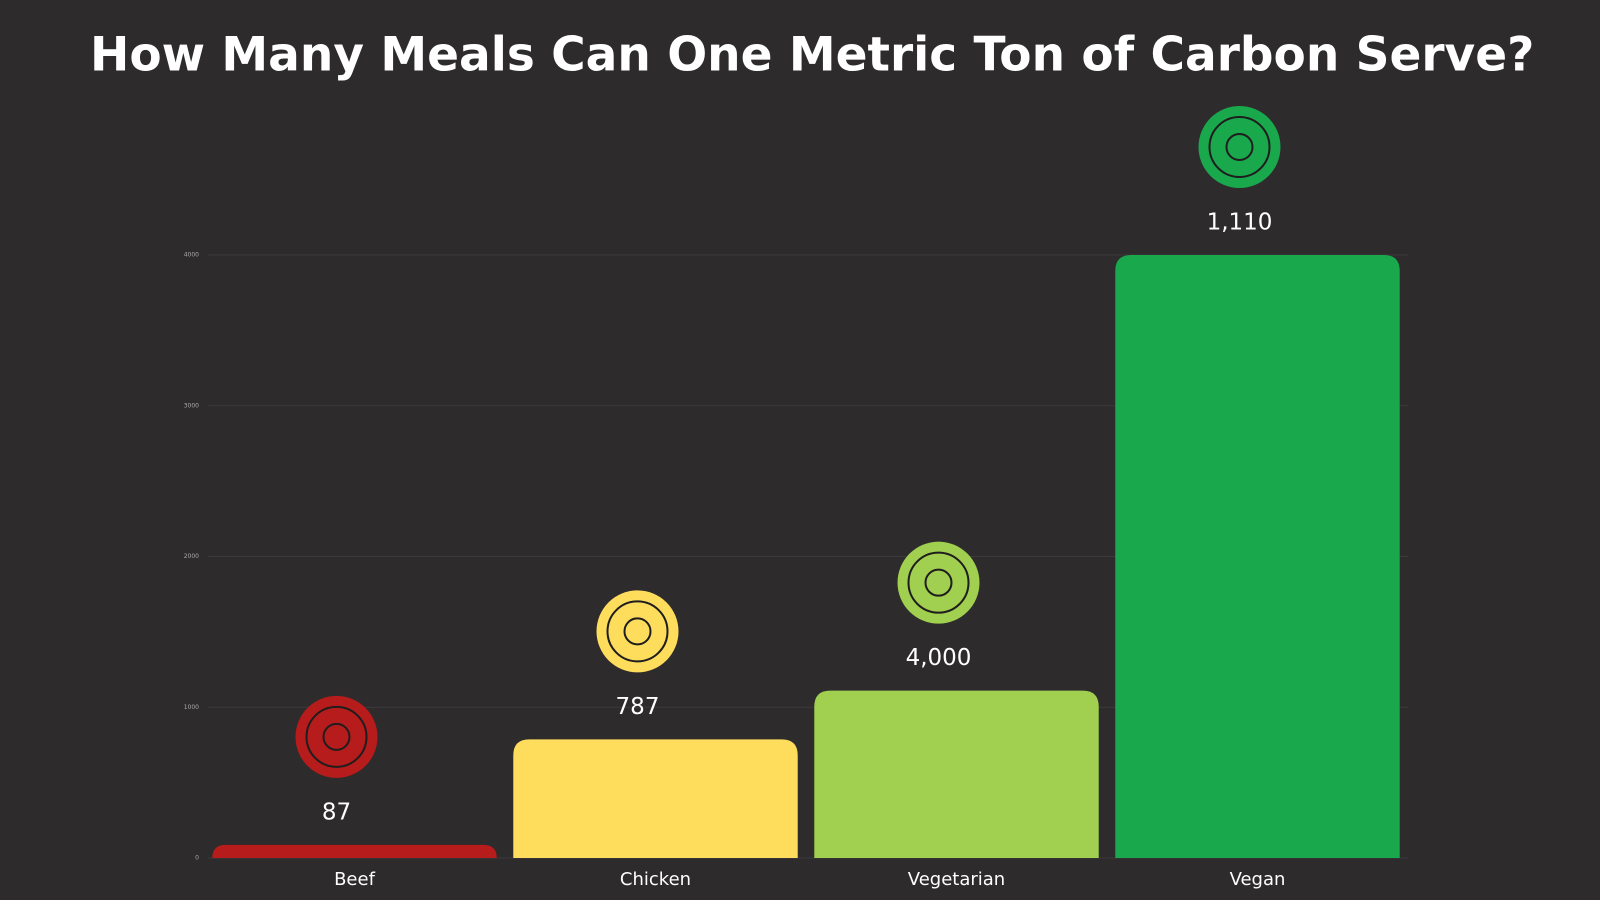 Image resolution: width=1600 pixels, height=900 pixels. I want to click on y-tick-label: 4000, so click(191, 255).